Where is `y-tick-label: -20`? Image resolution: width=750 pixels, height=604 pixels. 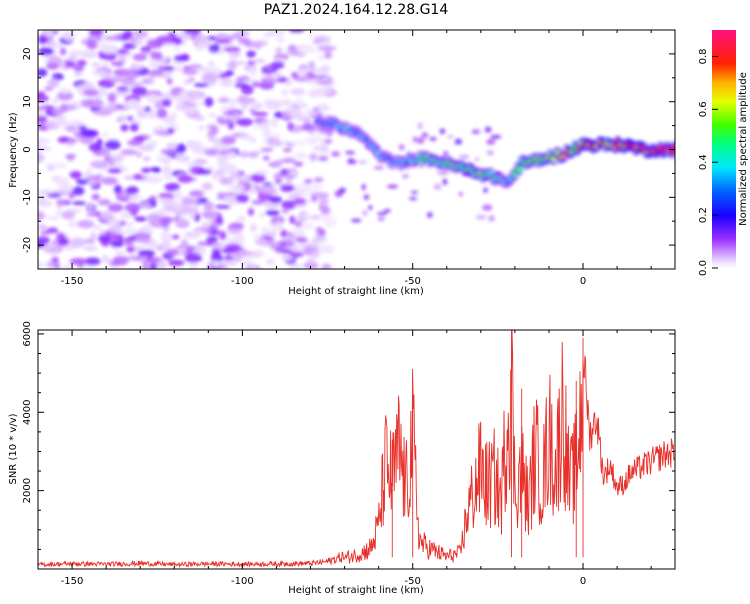 y-tick-label: -20 is located at coordinates (27, 245).